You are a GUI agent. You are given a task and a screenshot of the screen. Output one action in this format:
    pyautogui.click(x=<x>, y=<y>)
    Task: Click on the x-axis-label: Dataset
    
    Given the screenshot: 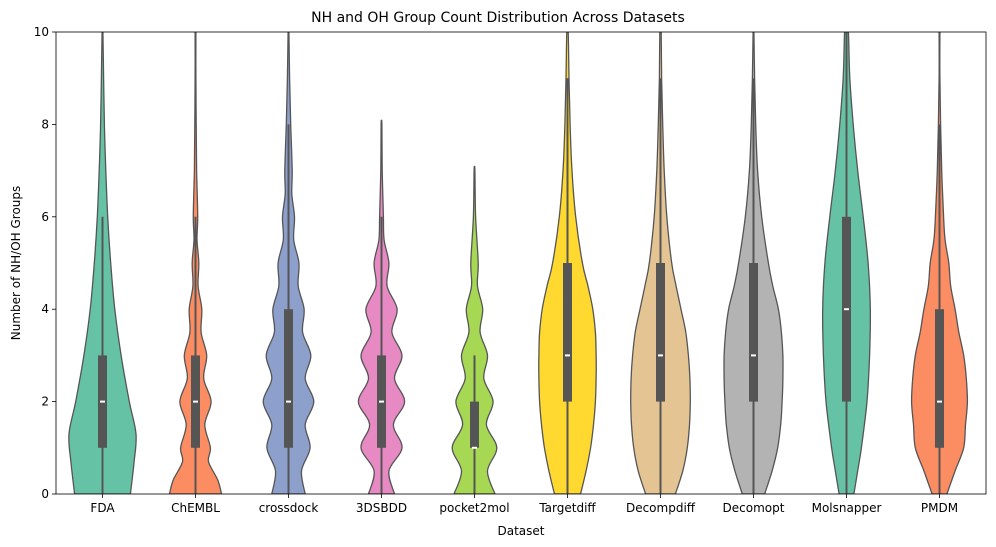 What is the action you would take?
    pyautogui.click(x=521, y=531)
    